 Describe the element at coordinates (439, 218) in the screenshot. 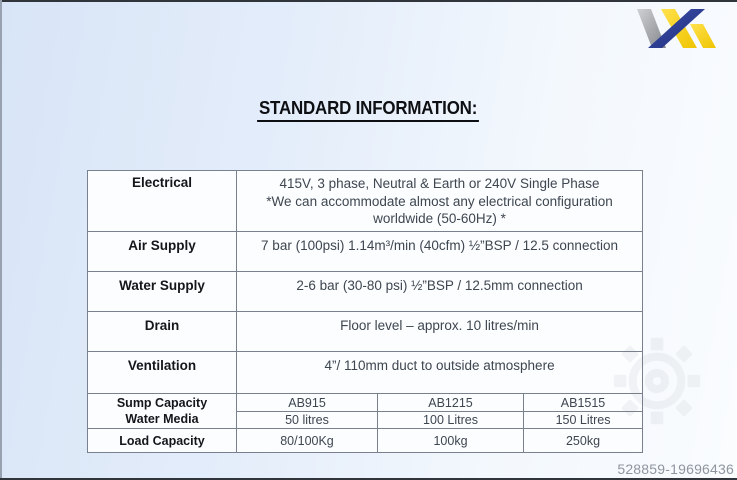

I see `electrical-line-3: worldwide (50-60Hz) *` at that location.